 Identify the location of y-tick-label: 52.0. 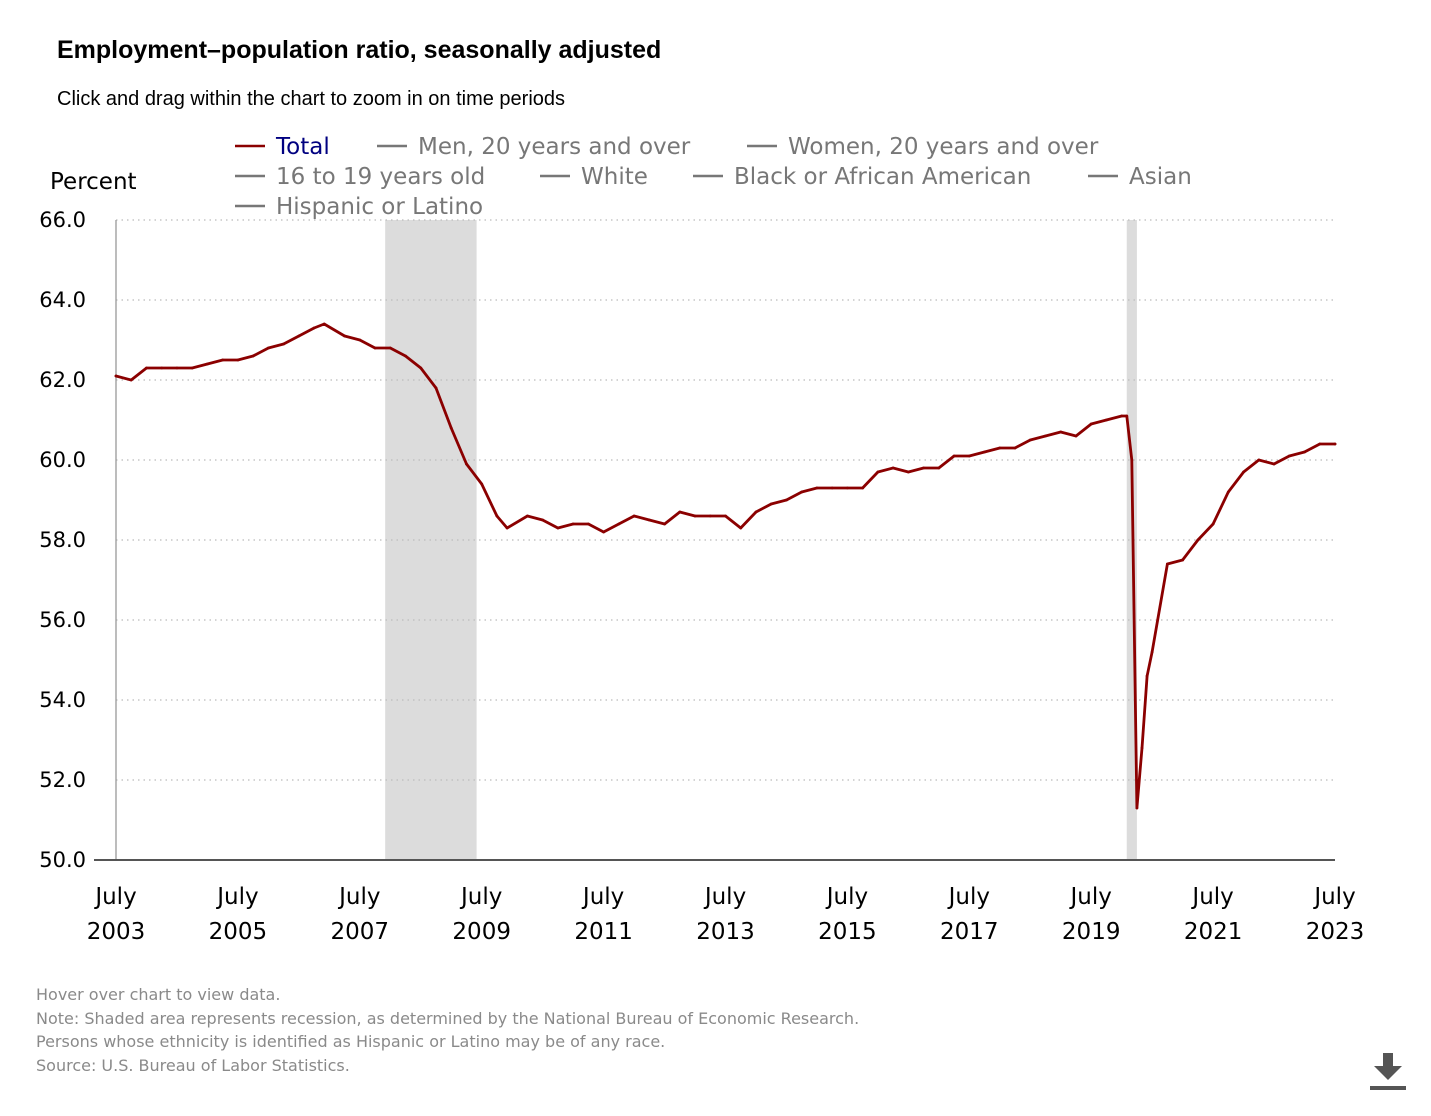
(62, 780).